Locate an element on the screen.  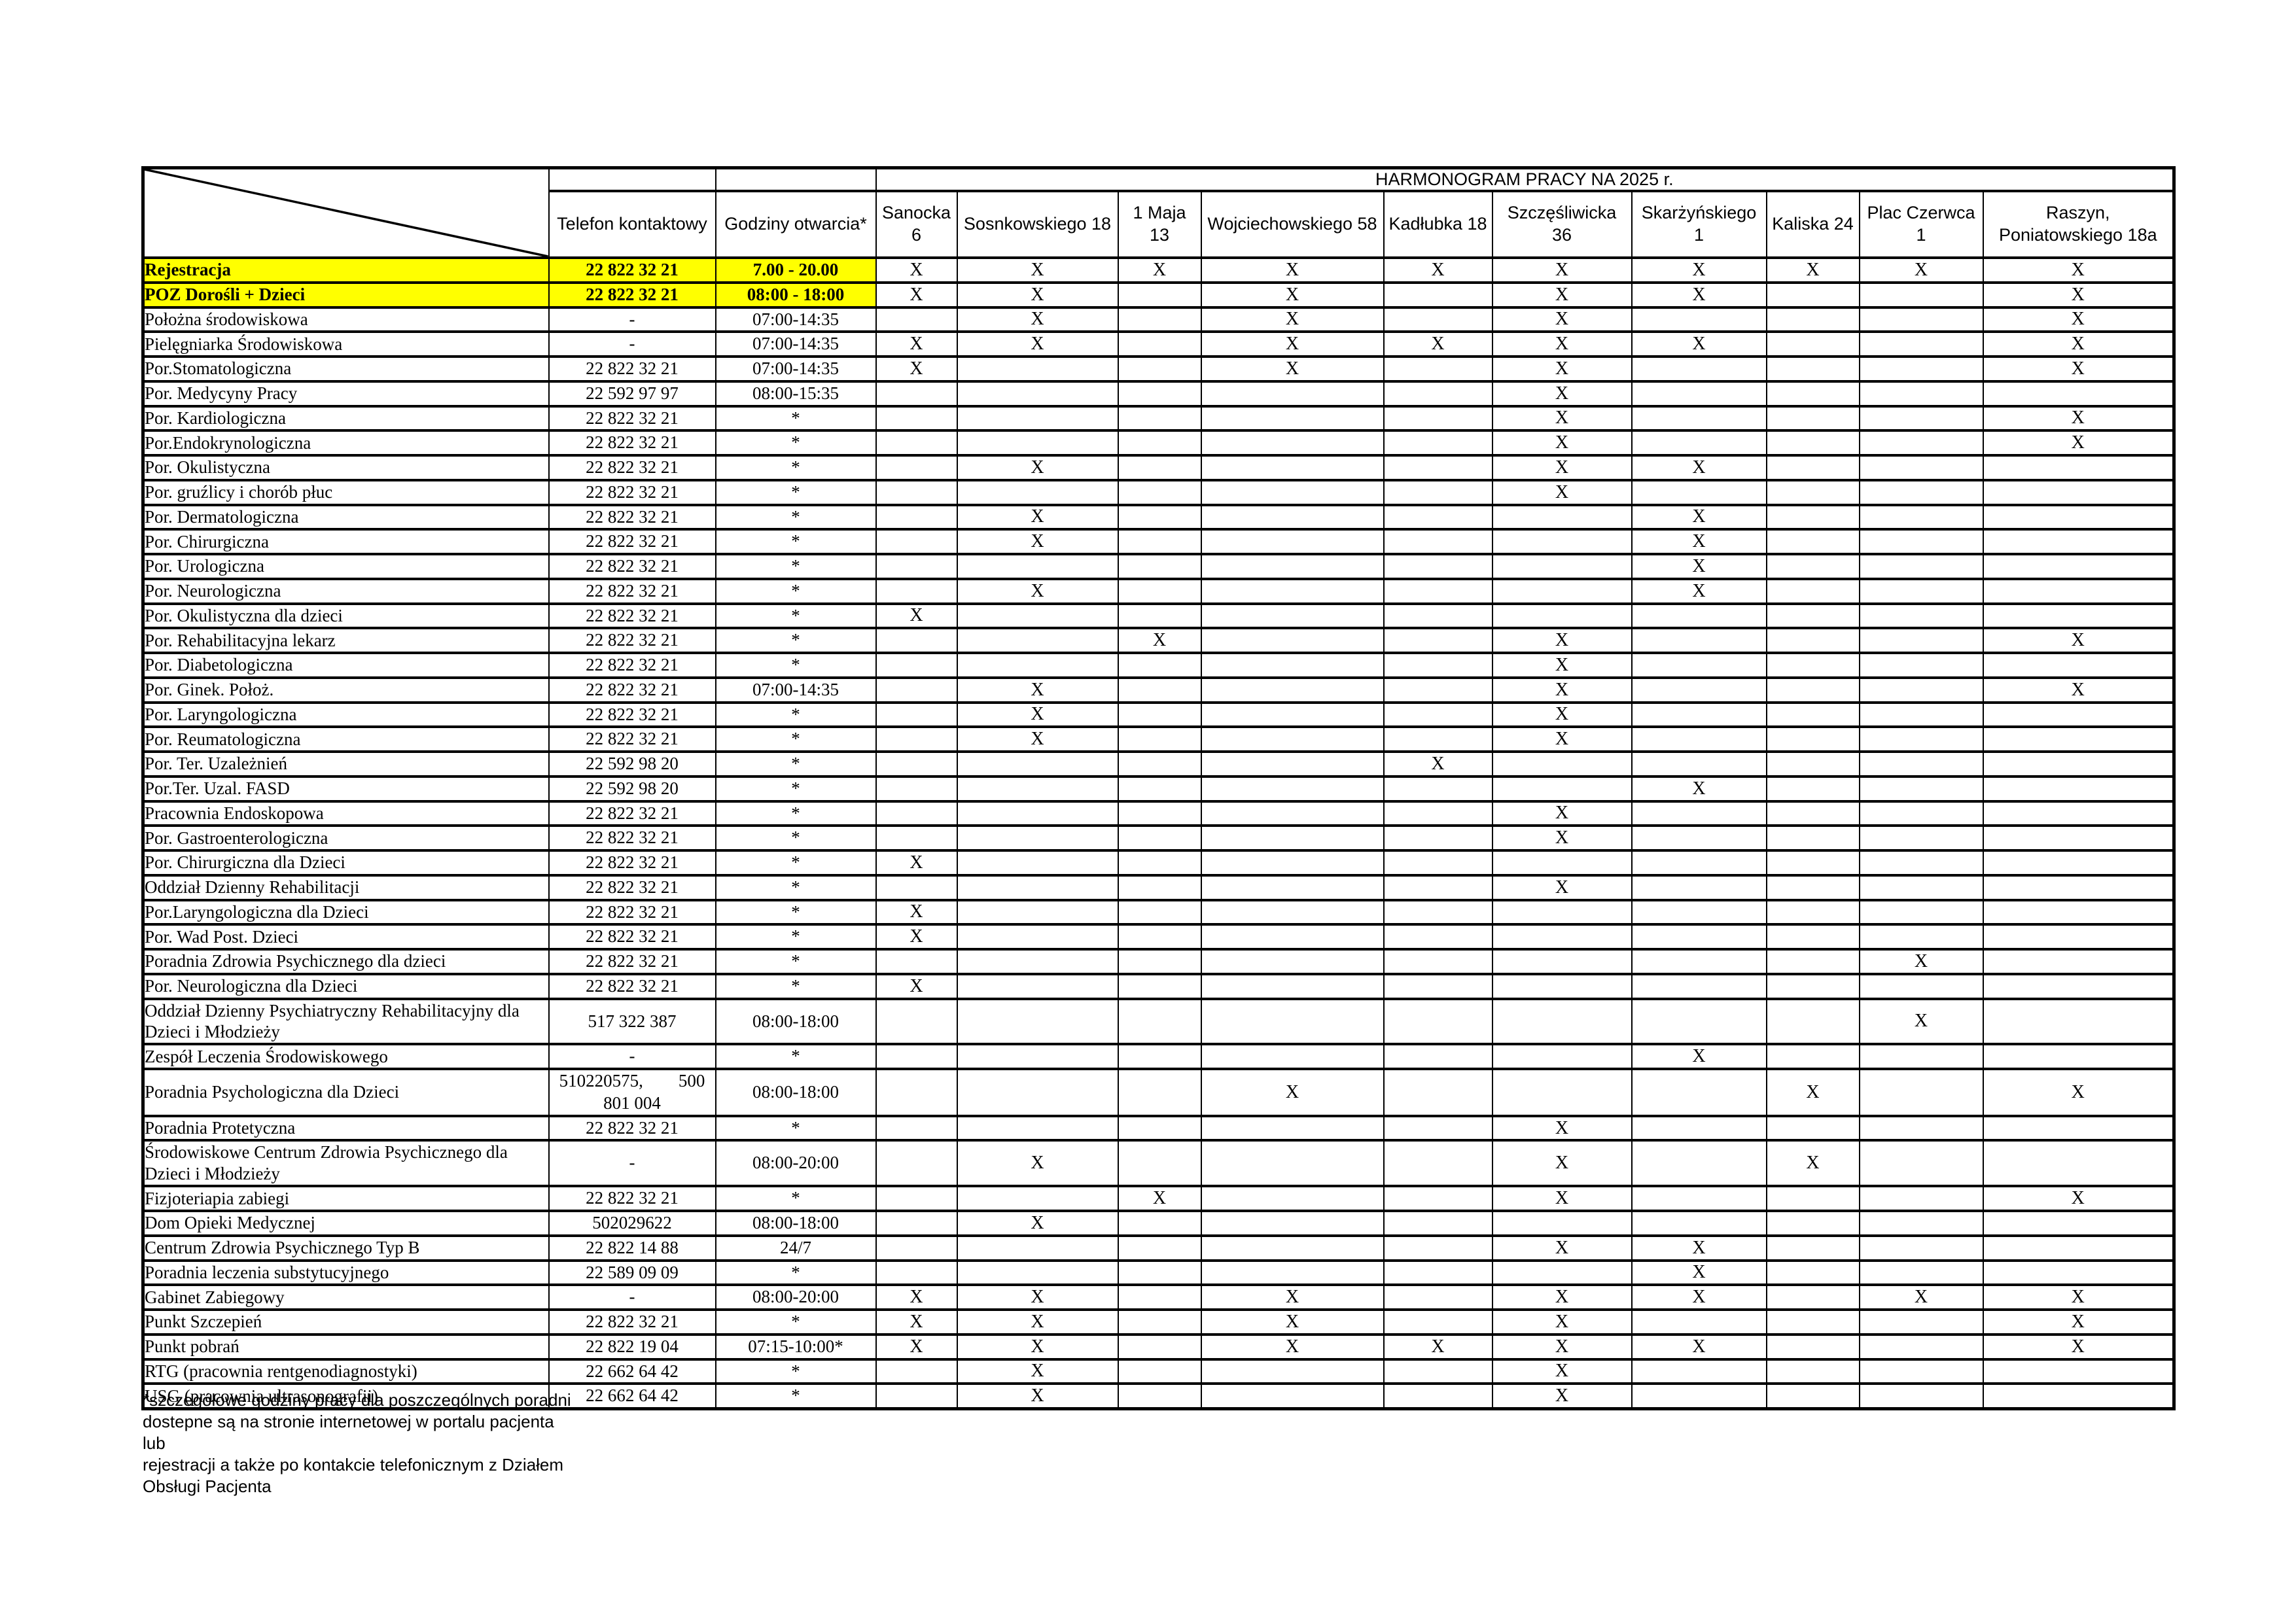
service-name-cell: Centrum Zdrowia Psychicznego Typ B is located at coordinates (346, 1248).